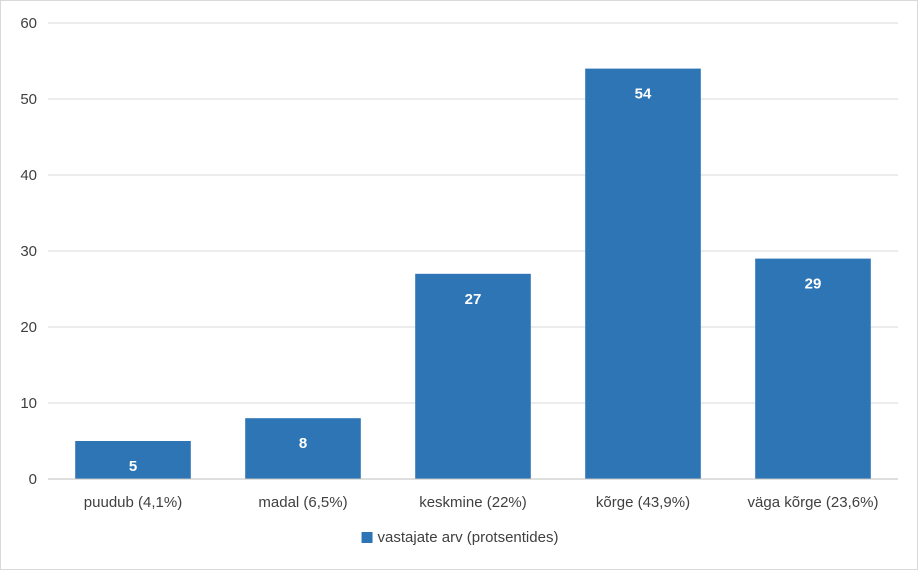 Image resolution: width=918 pixels, height=571 pixels. What do you see at coordinates (28, 403) in the screenshot?
I see `y-tick-label: 10` at bounding box center [28, 403].